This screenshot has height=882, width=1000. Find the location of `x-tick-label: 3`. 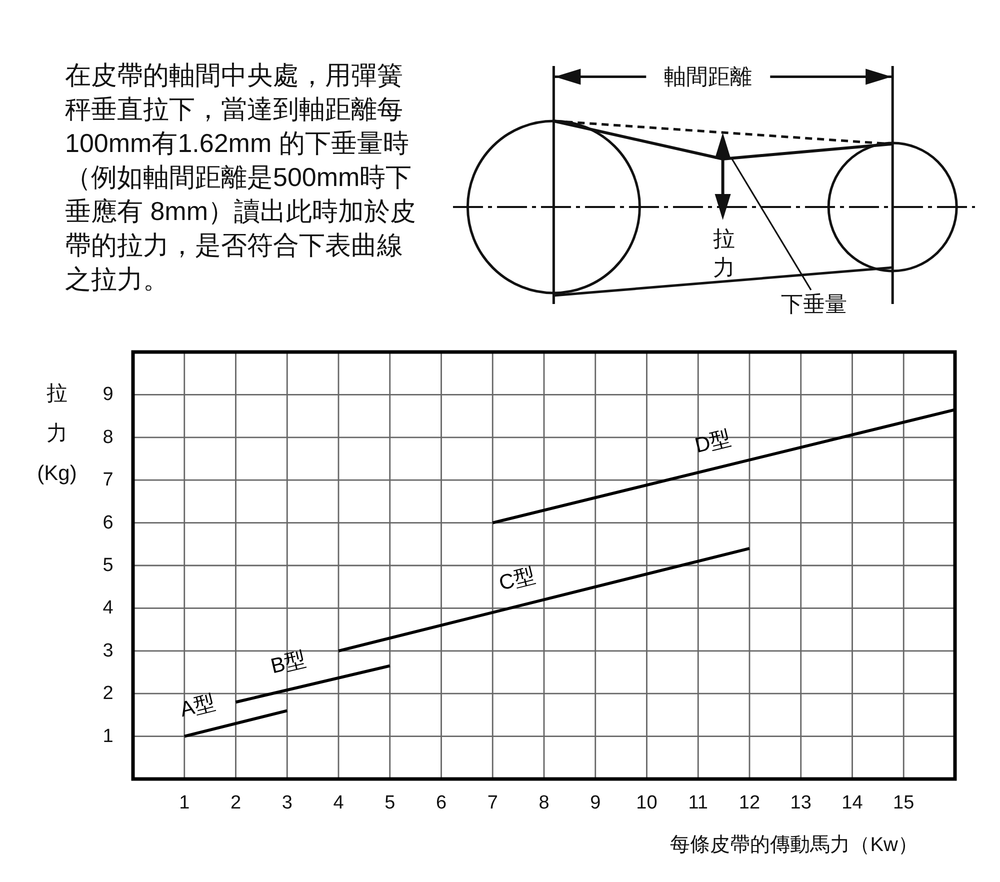

x-tick-label: 3 is located at coordinates (287, 803).